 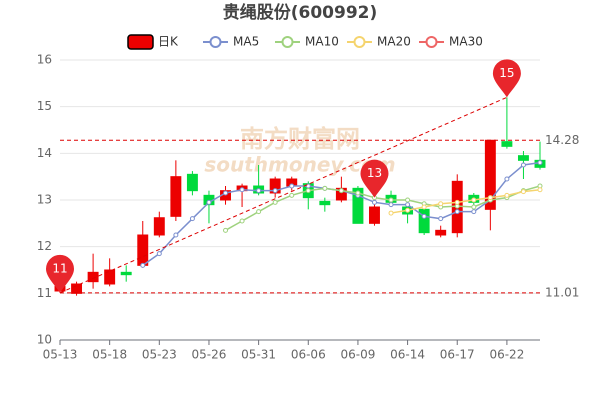 What do you see at coordinates (168, 42) in the screenshot?
I see `legend-label: 日K` at bounding box center [168, 42].